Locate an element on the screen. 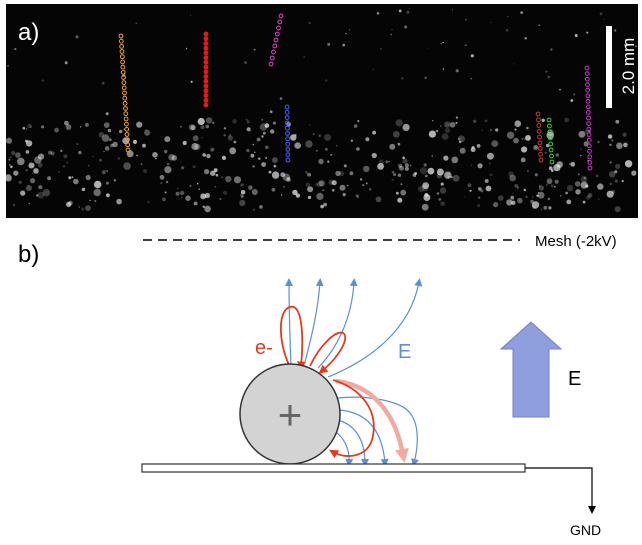  field-line is located at coordinates (375, 328).